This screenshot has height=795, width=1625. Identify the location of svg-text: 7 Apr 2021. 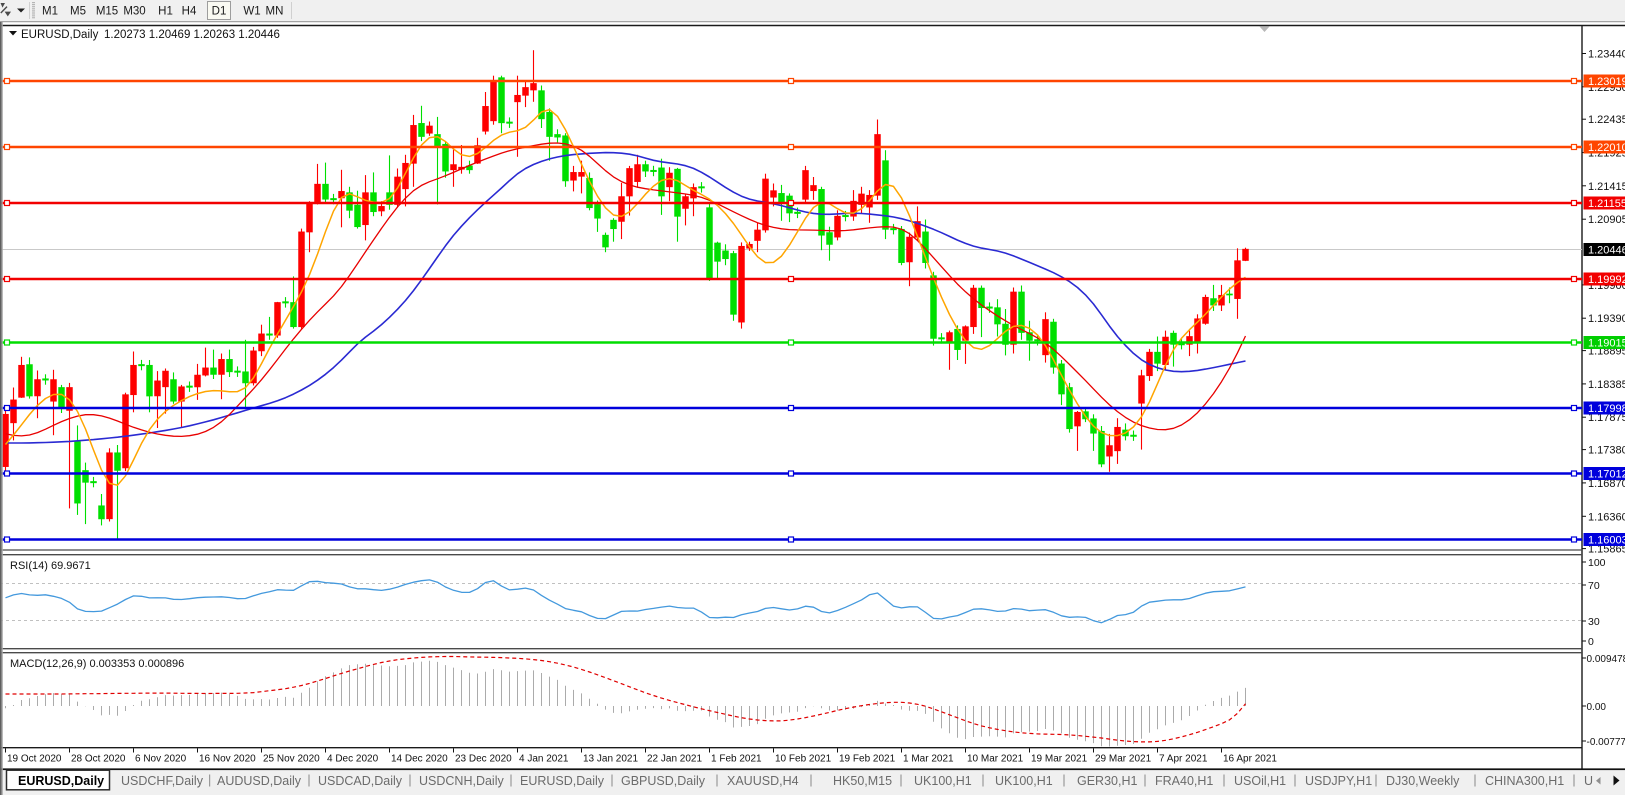
(1183, 759).